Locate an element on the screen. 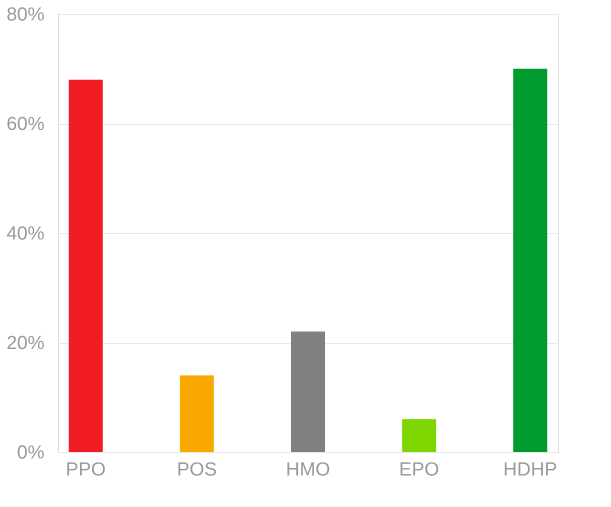 The width and height of the screenshot is (611, 507). y-tick-label: 0% is located at coordinates (31, 453).